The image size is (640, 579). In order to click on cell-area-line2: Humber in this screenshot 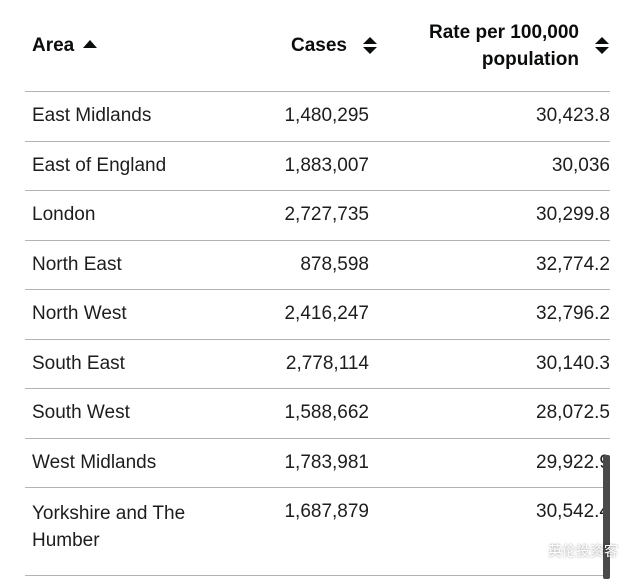, I will do `click(66, 540)`.